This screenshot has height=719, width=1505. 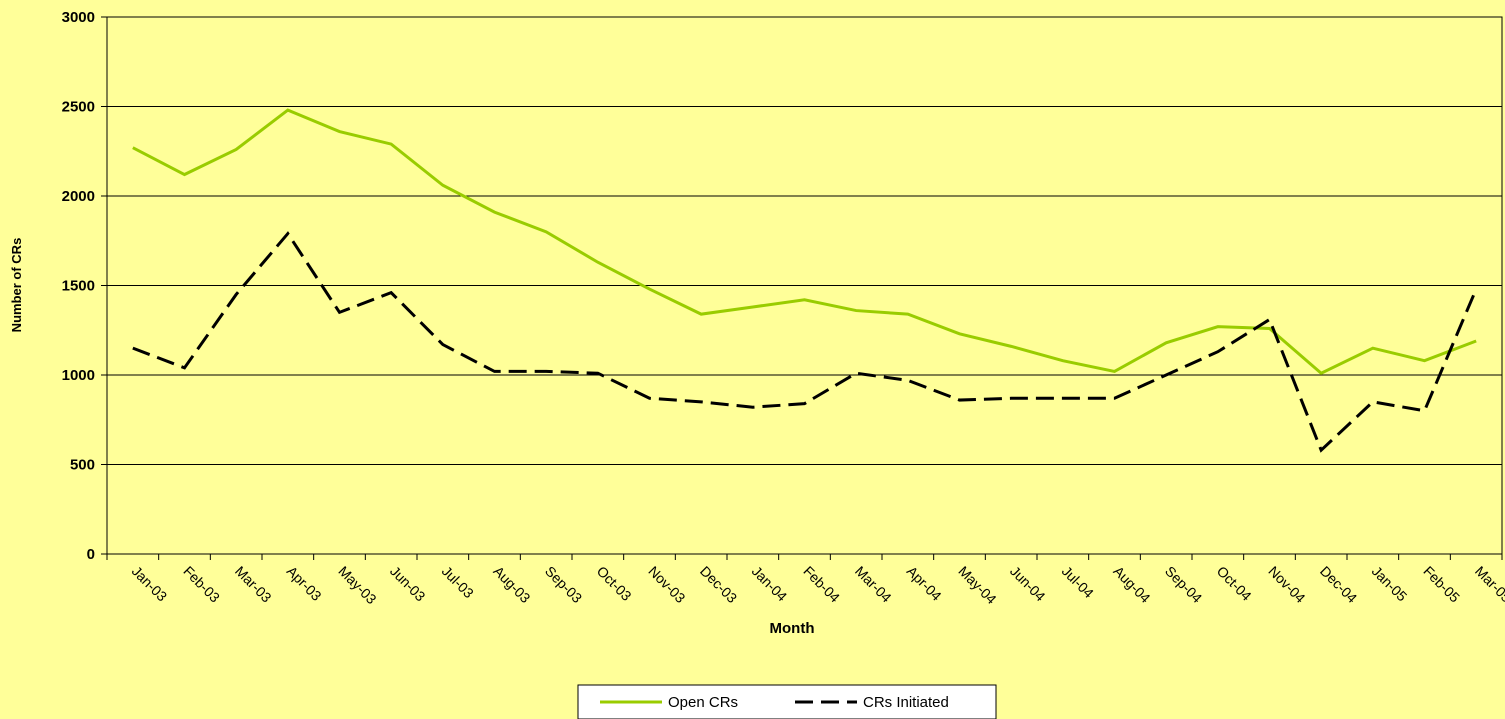 I want to click on x-tick-label: Jun-03, so click(x=408, y=584).